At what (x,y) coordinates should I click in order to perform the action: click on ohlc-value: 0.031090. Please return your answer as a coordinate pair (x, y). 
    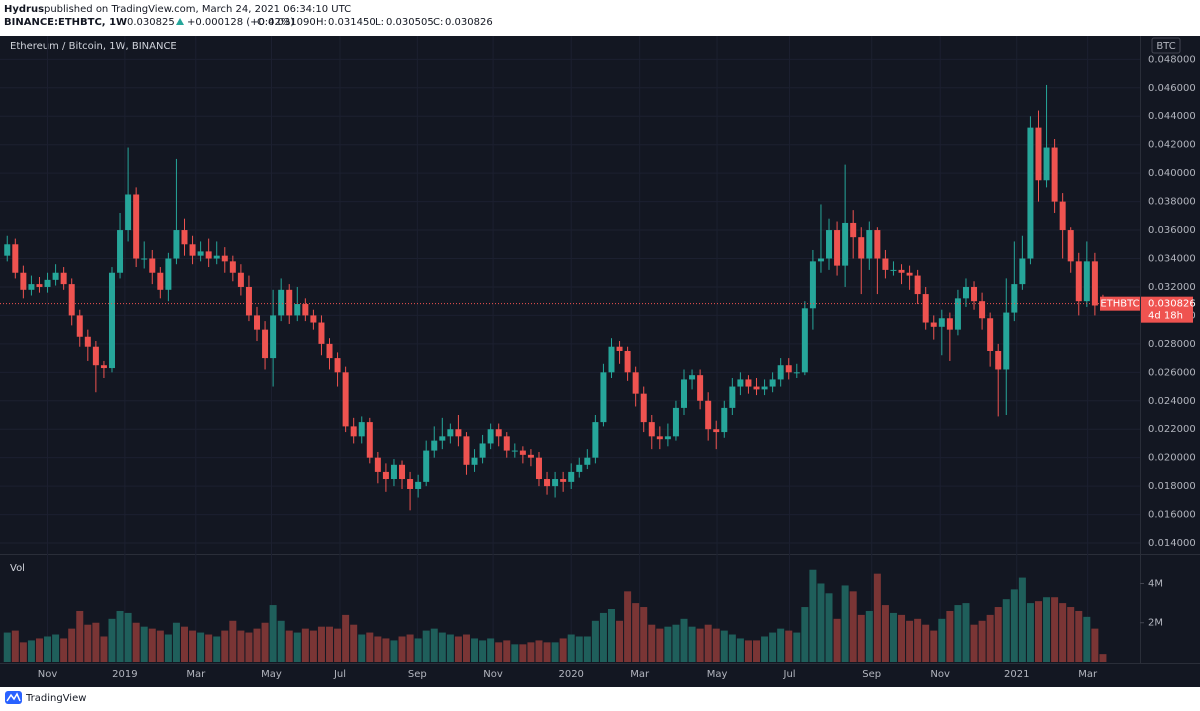
    Looking at the image, I should click on (292, 22).